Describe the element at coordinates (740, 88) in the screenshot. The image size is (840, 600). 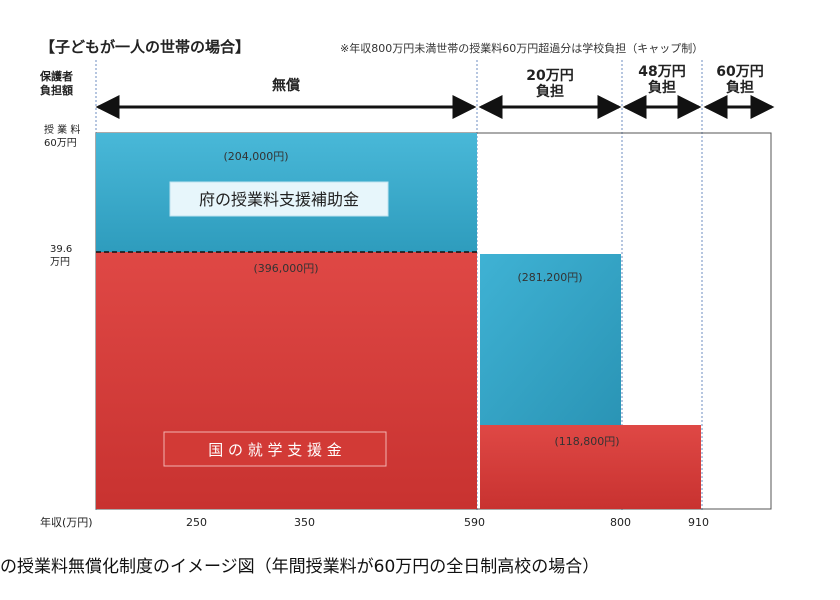
I see `burden-segment-600k-text: 負担` at that location.